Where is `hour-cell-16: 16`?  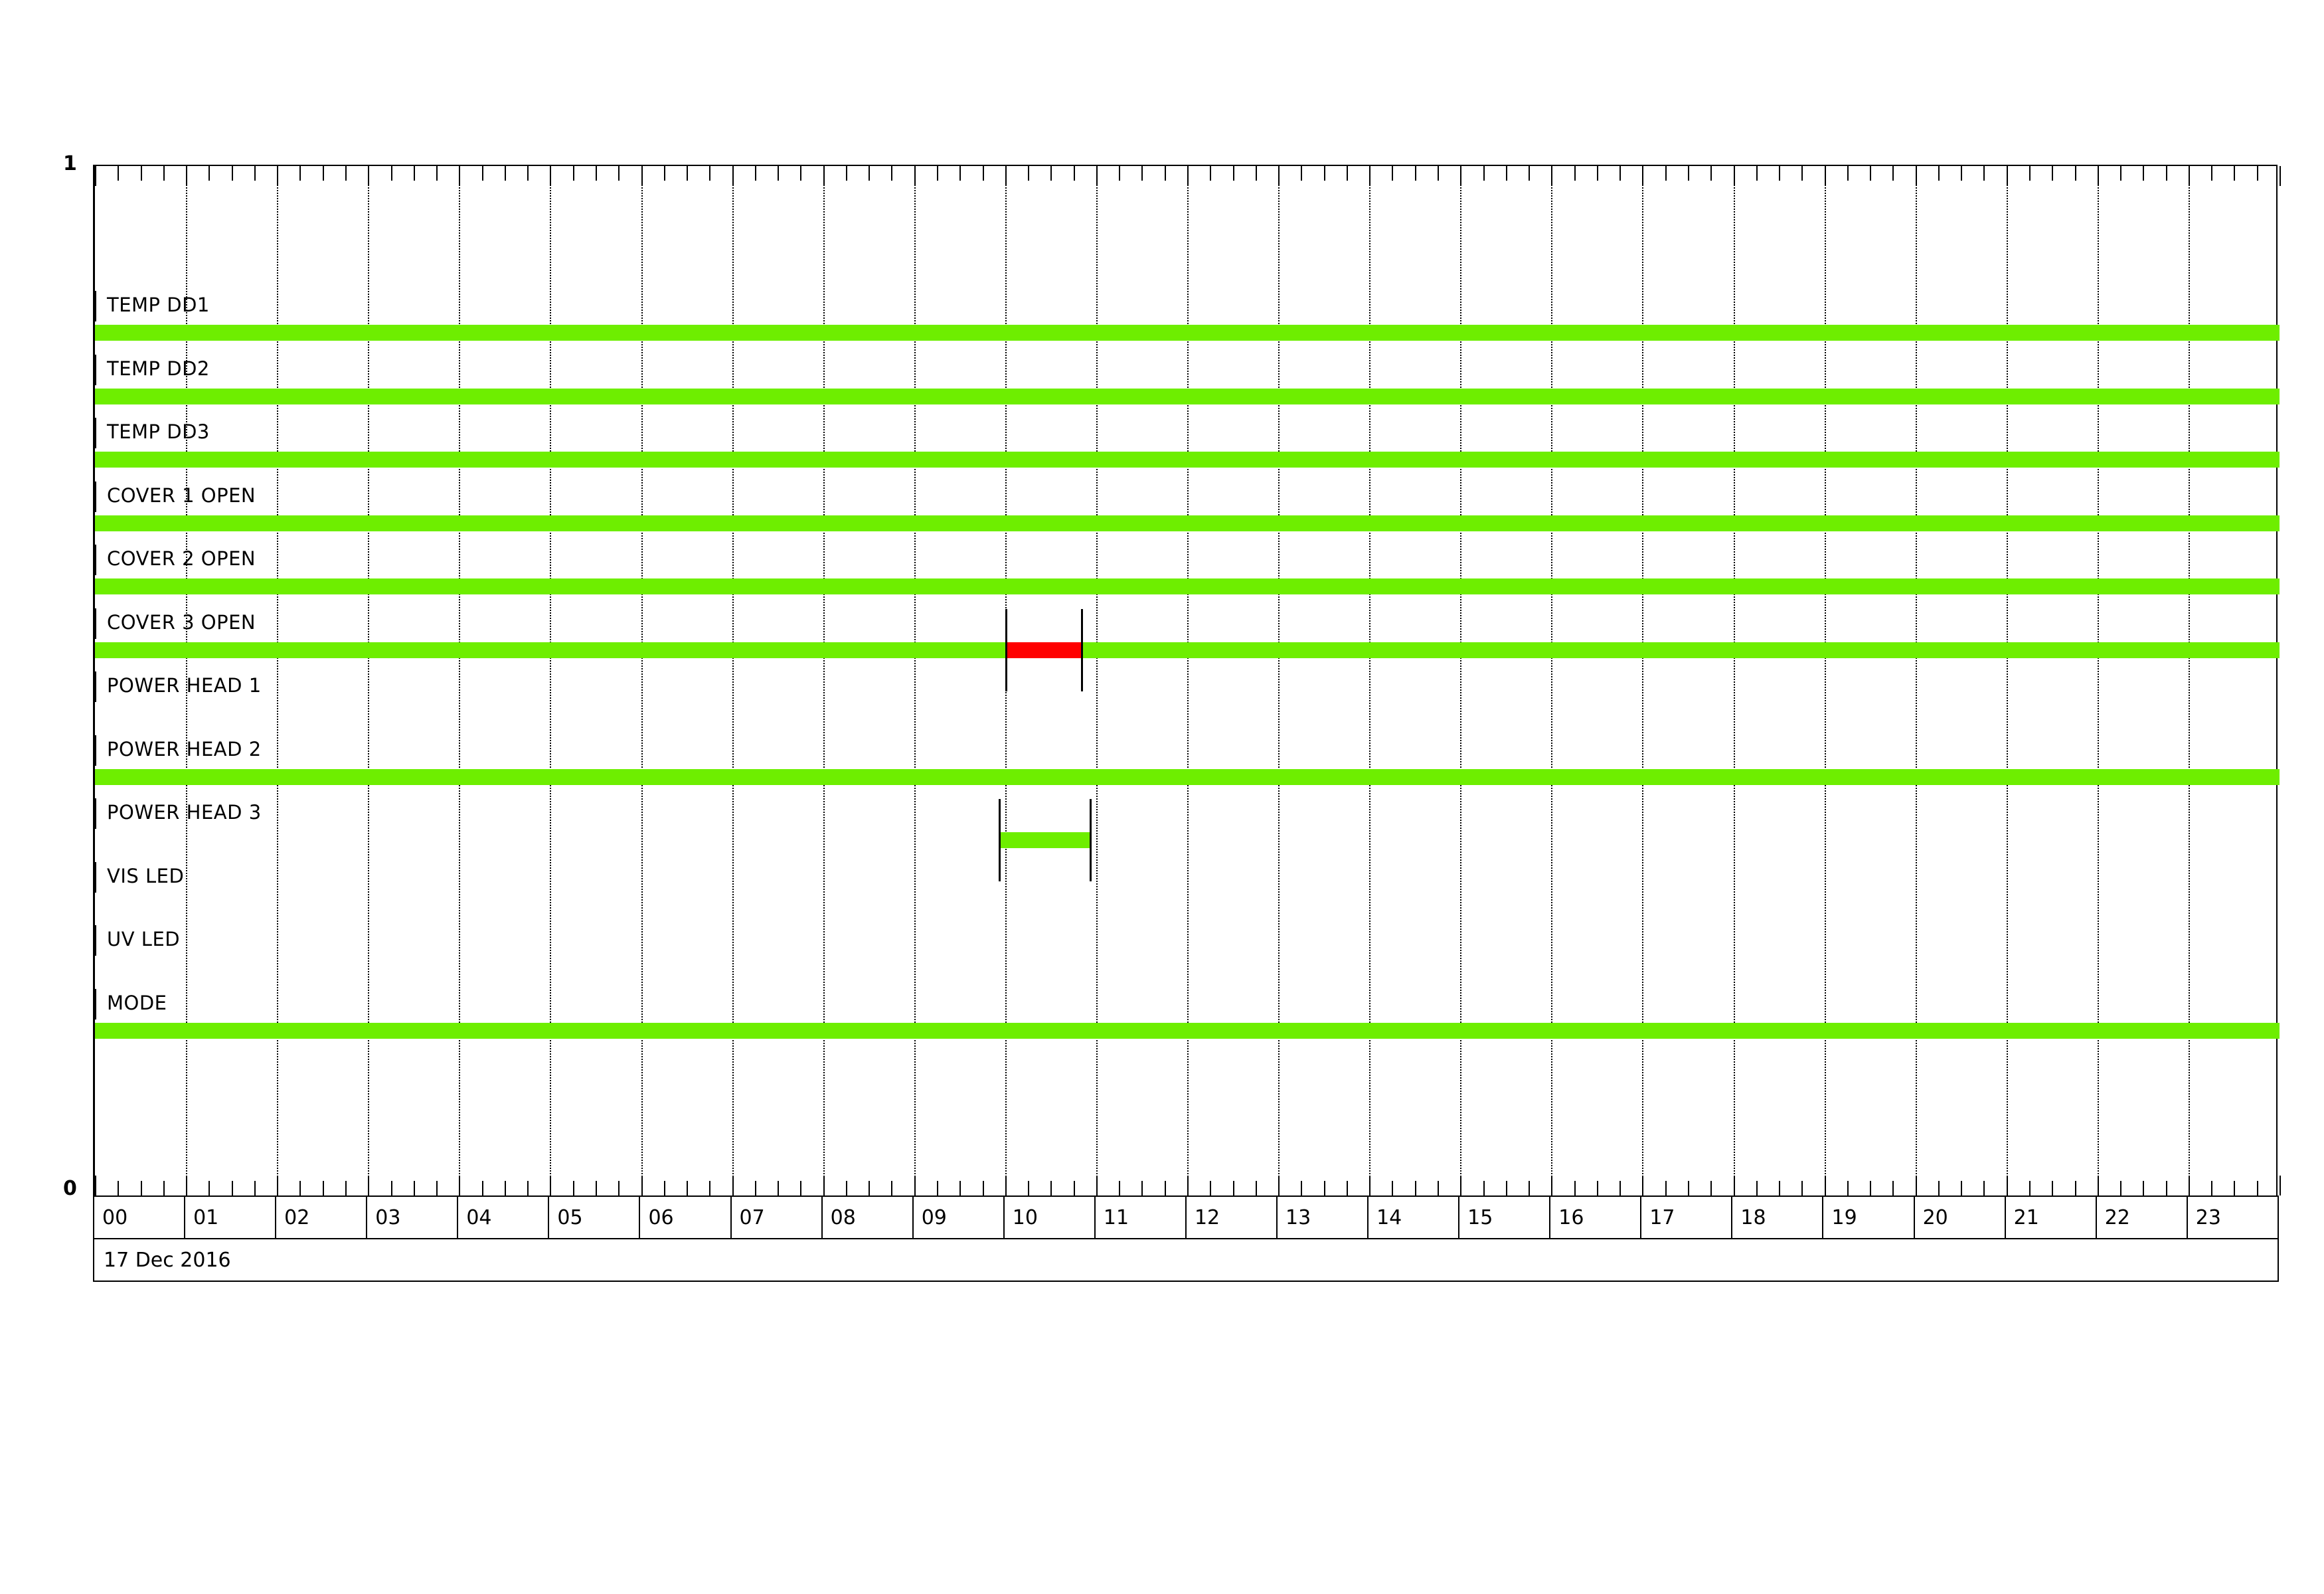
hour-cell-16: 16 is located at coordinates (1596, 1217).